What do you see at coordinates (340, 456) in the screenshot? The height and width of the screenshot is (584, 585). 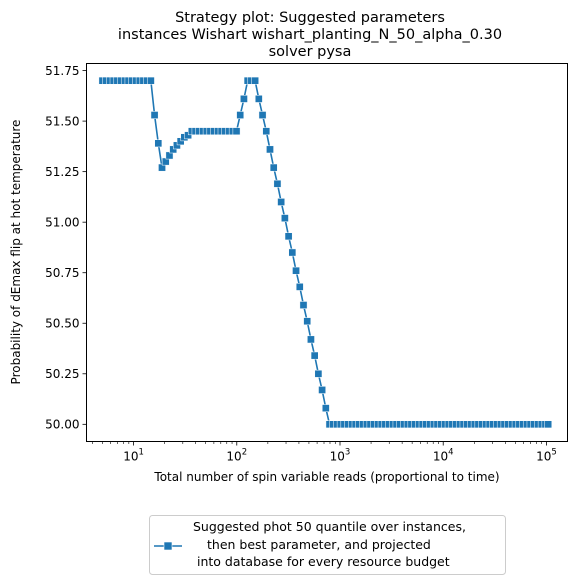 I see `x-tick-label: 10³` at bounding box center [340, 456].